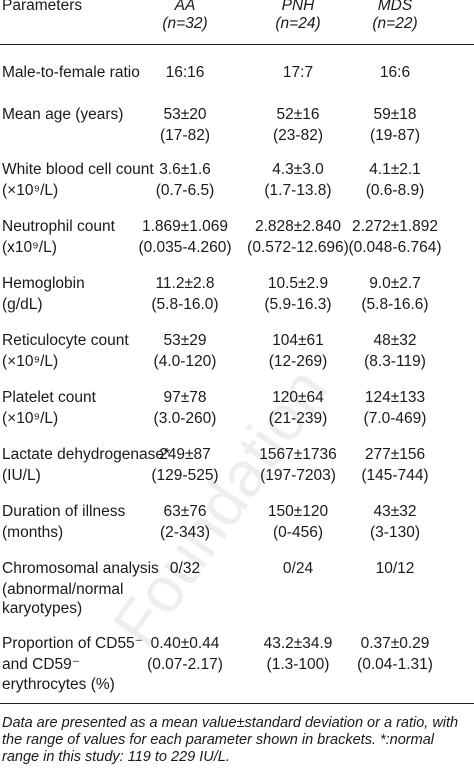  I want to click on mds-range: (8.3-119), so click(395, 361).